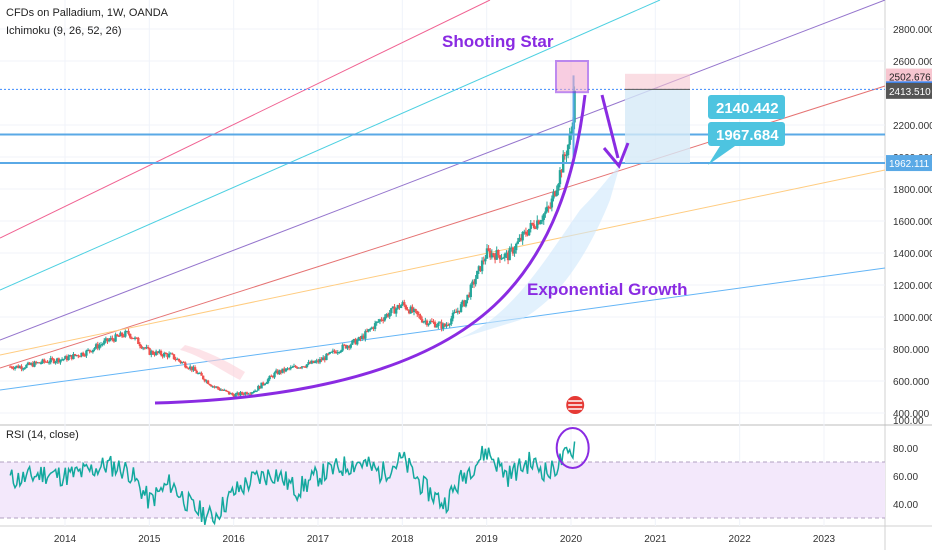 This screenshot has width=932, height=550. I want to click on callout-value: 1967.684, so click(747, 135).